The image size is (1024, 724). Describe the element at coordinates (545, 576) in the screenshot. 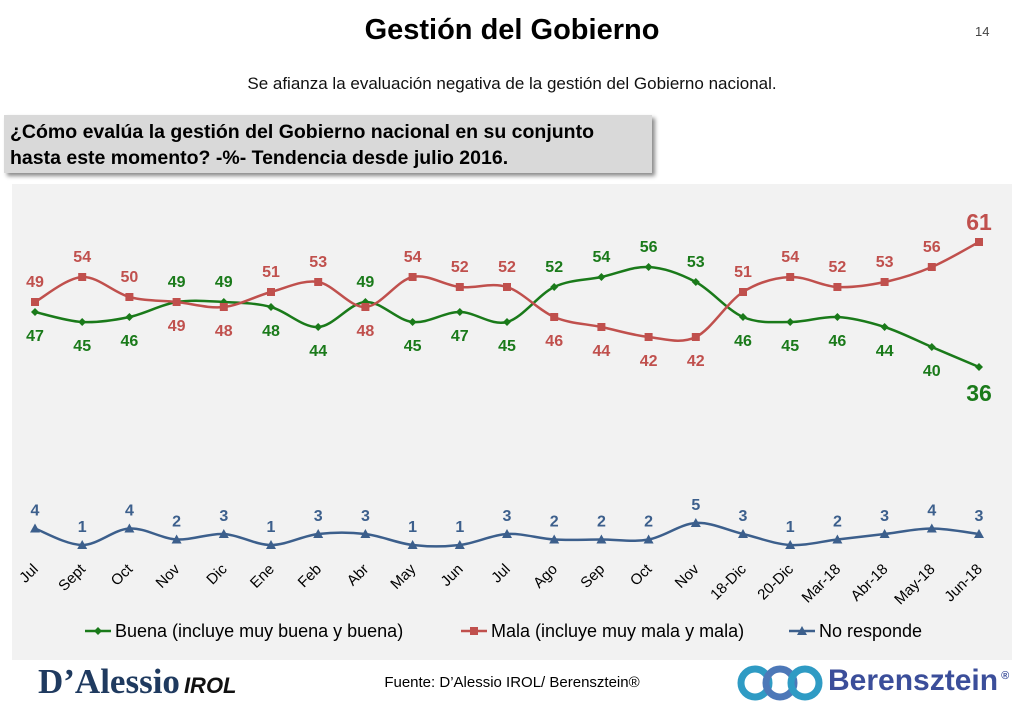

I see `x-tick-label-11: Ago` at that location.